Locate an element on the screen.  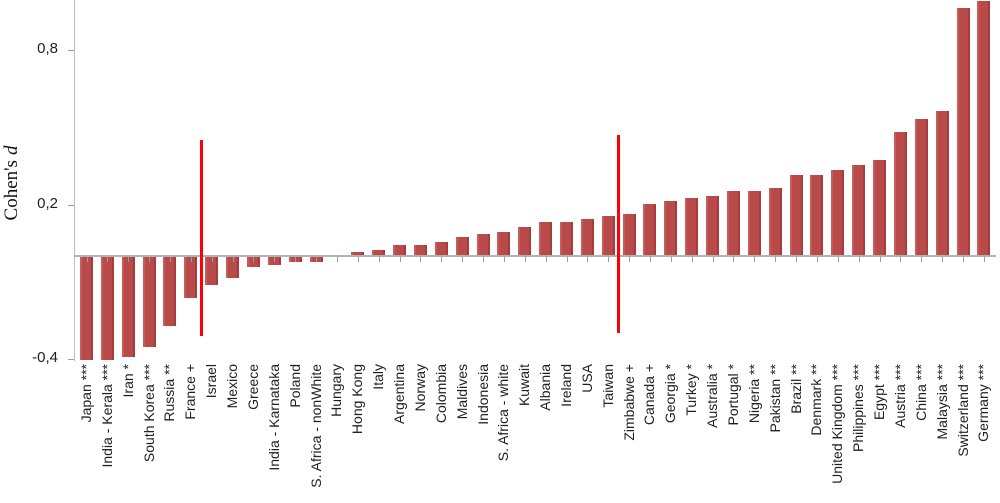
x-tick-denmark is located at coordinates (817, 259).